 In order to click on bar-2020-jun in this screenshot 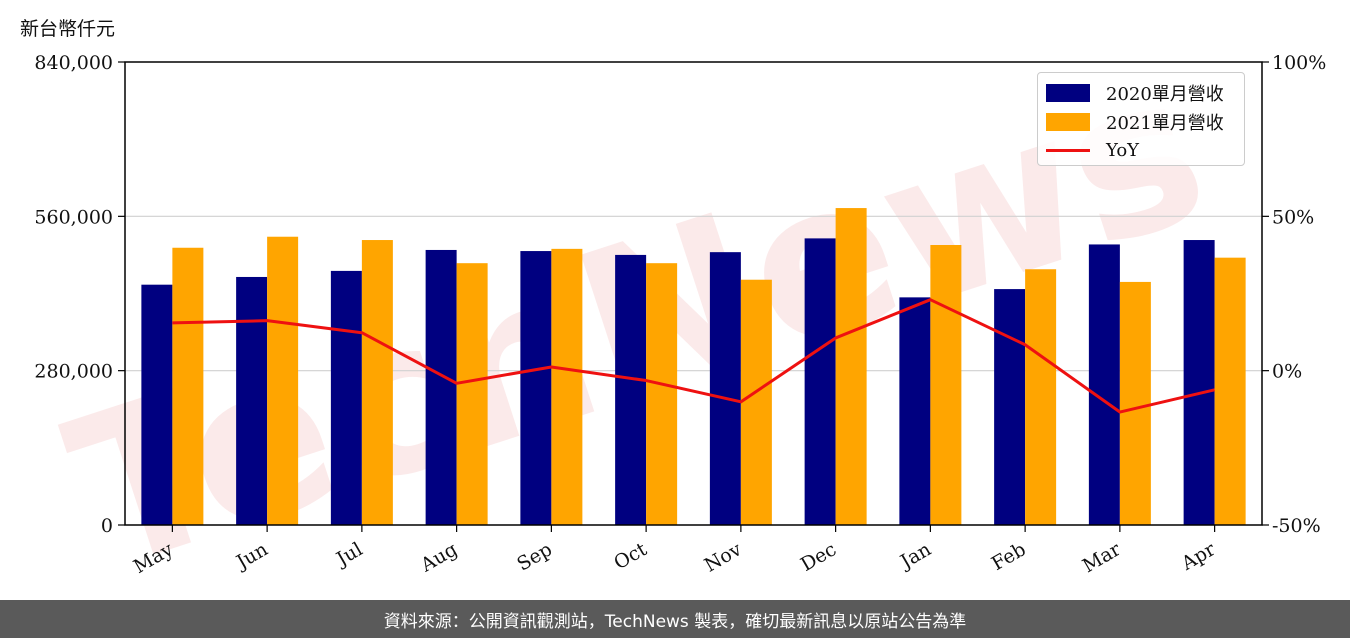, I will do `click(252, 400)`.